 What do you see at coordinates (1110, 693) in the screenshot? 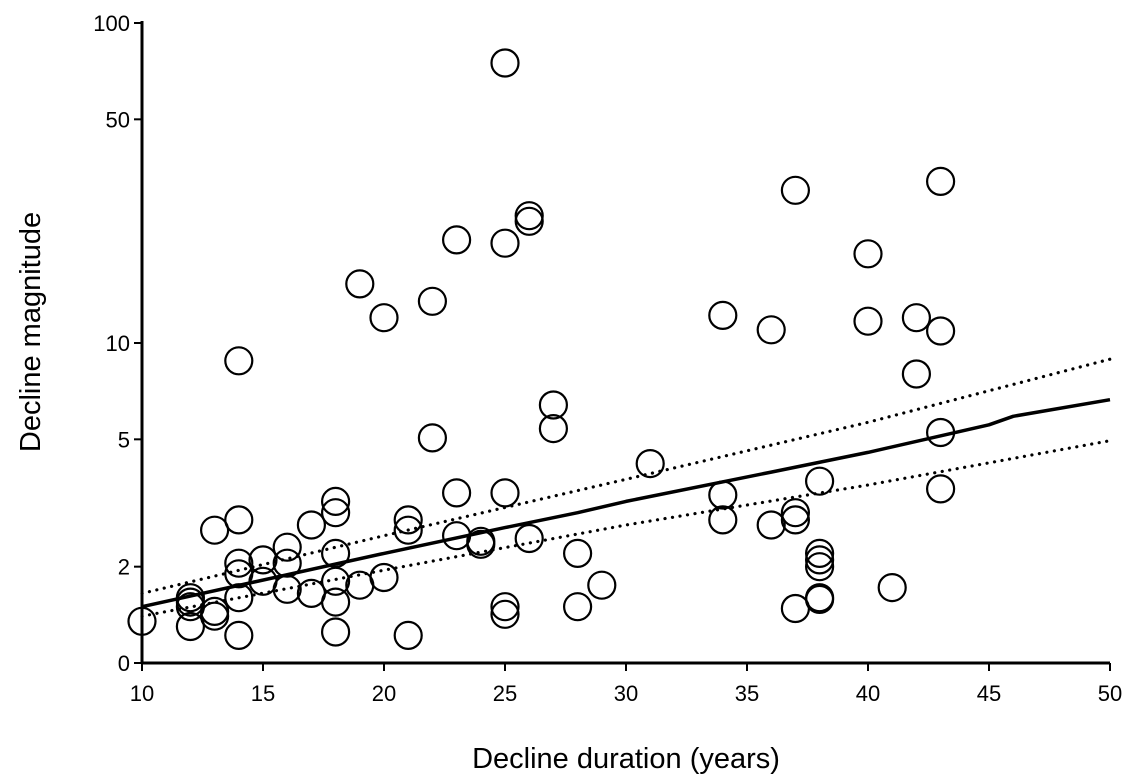
I see `x-tick-label: 50` at bounding box center [1110, 693].